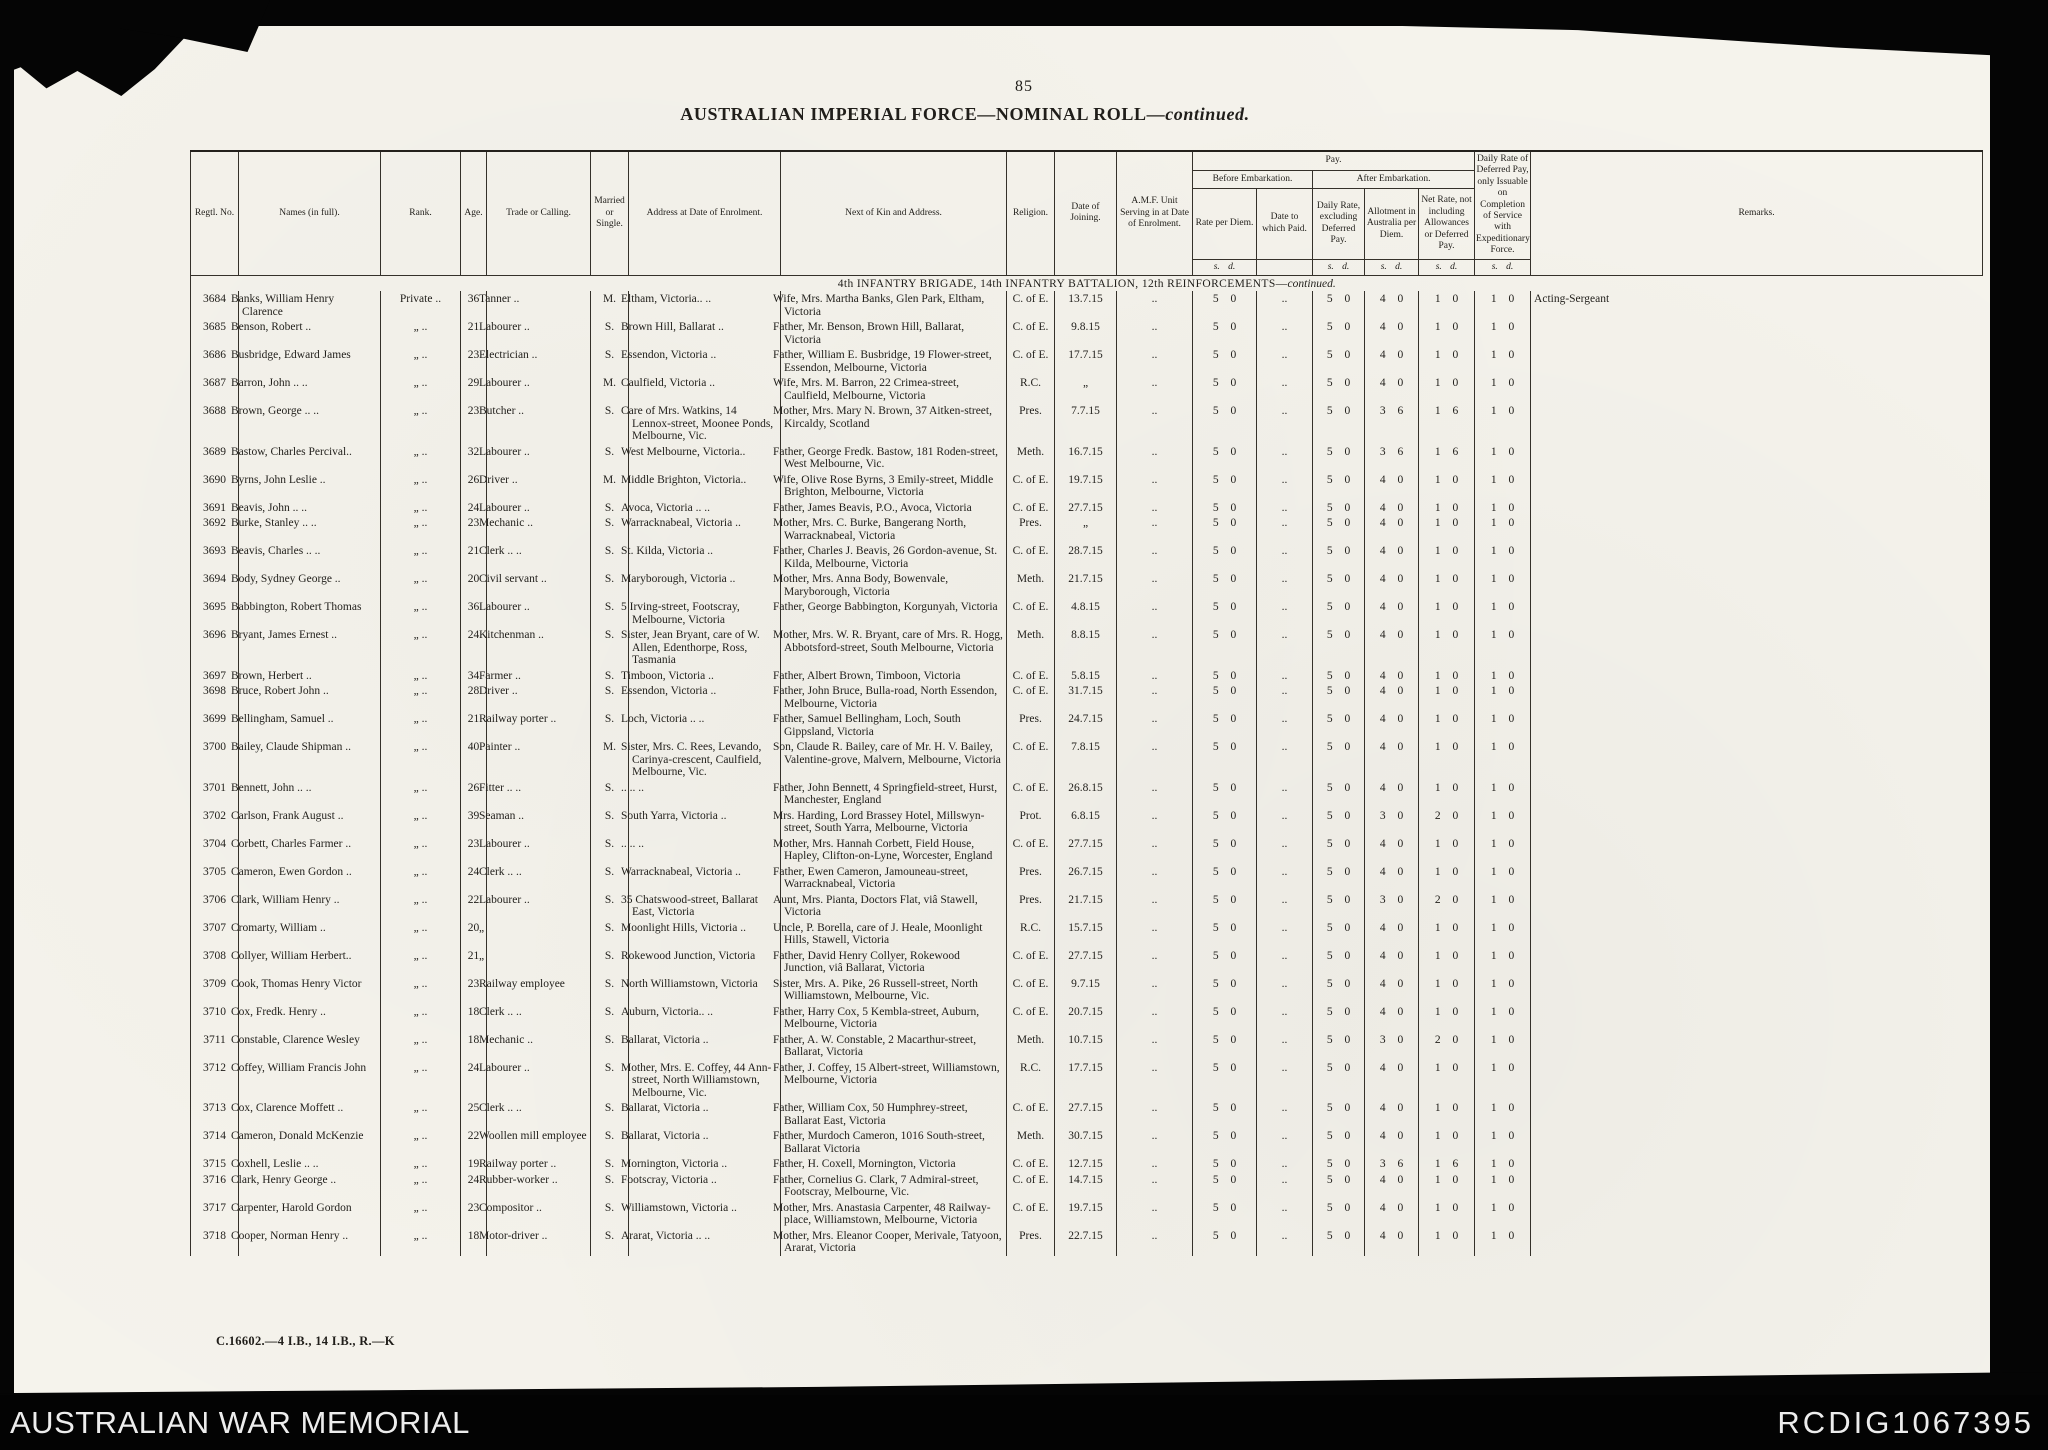 The height and width of the screenshot is (1450, 2048). What do you see at coordinates (1024, 1384) in the screenshot?
I see `scan-edge-bottom` at bounding box center [1024, 1384].